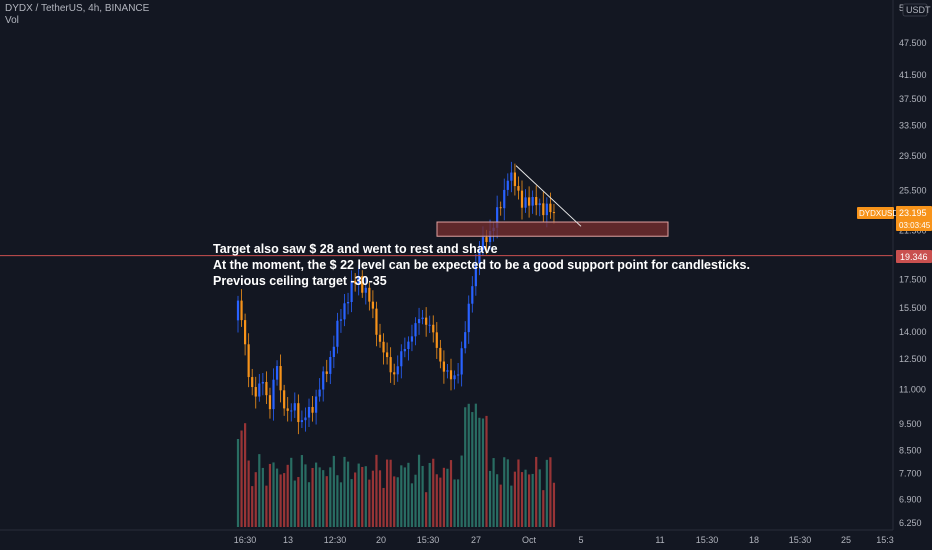 The height and width of the screenshot is (550, 932). What do you see at coordinates (914, 256) in the screenshot?
I see `level-price-badge` at bounding box center [914, 256].